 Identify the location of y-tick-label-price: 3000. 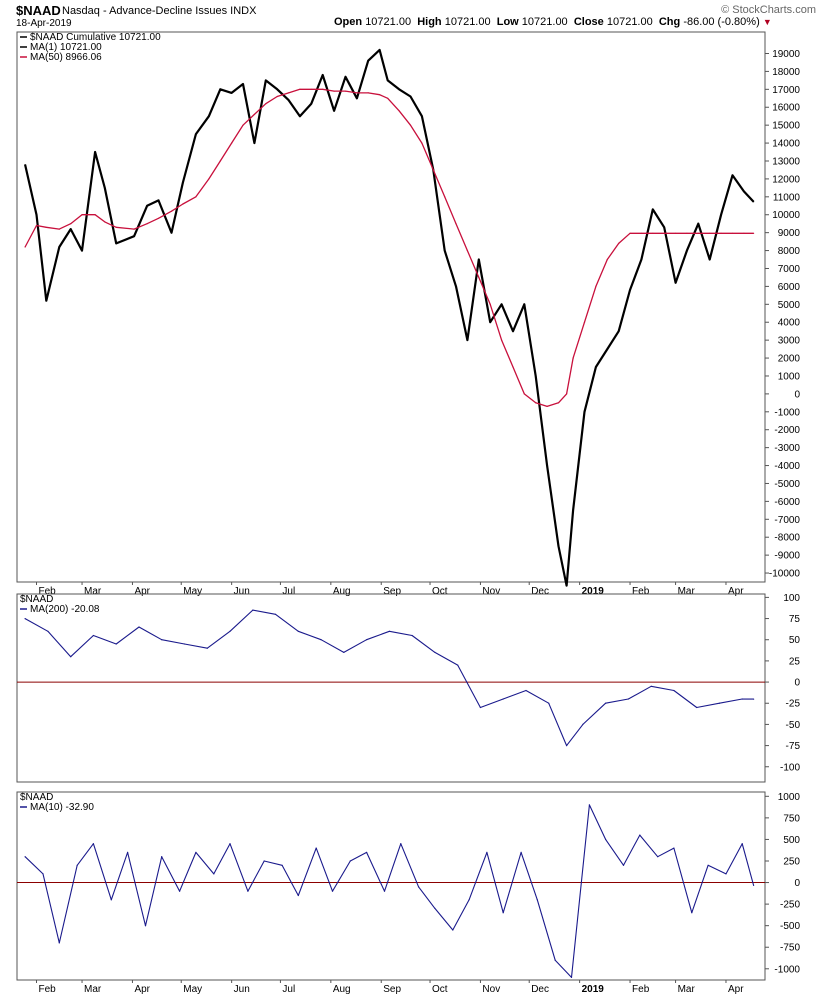
(789, 341).